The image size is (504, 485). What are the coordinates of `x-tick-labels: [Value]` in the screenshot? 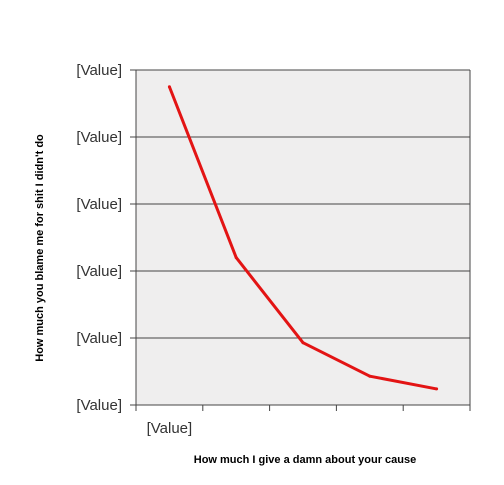 It's located at (170, 428).